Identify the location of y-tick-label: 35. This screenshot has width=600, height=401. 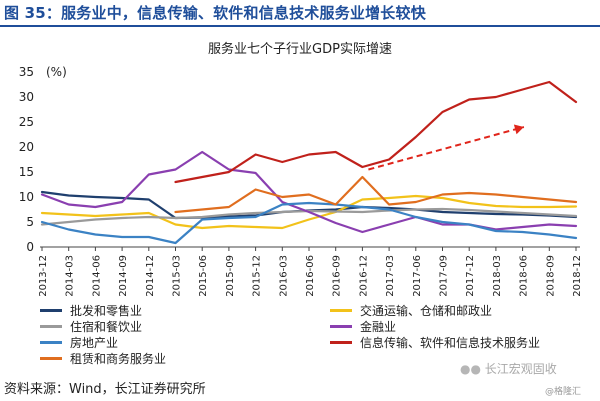
(26, 72).